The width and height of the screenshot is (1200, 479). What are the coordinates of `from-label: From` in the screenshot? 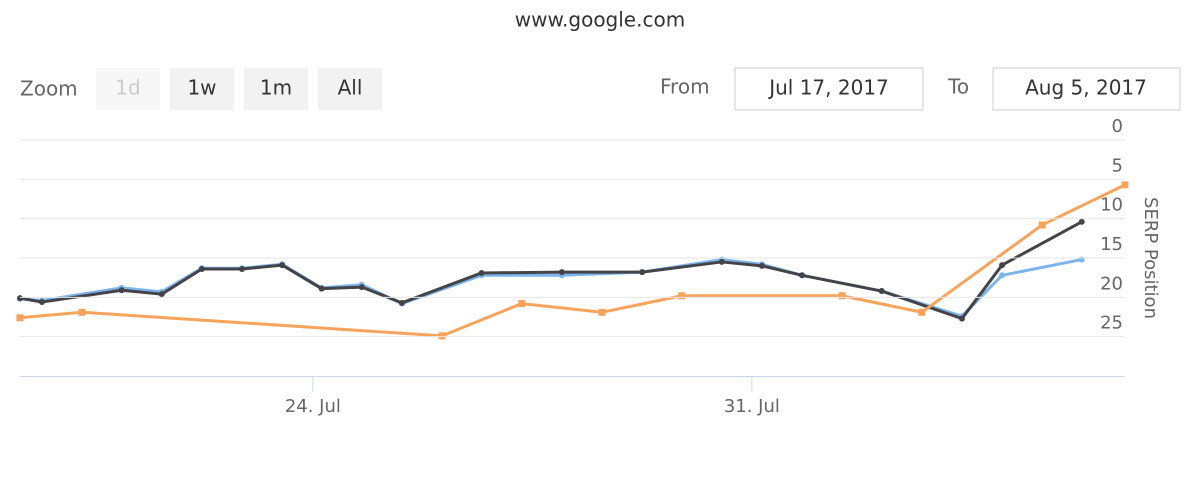 It's located at (685, 87).